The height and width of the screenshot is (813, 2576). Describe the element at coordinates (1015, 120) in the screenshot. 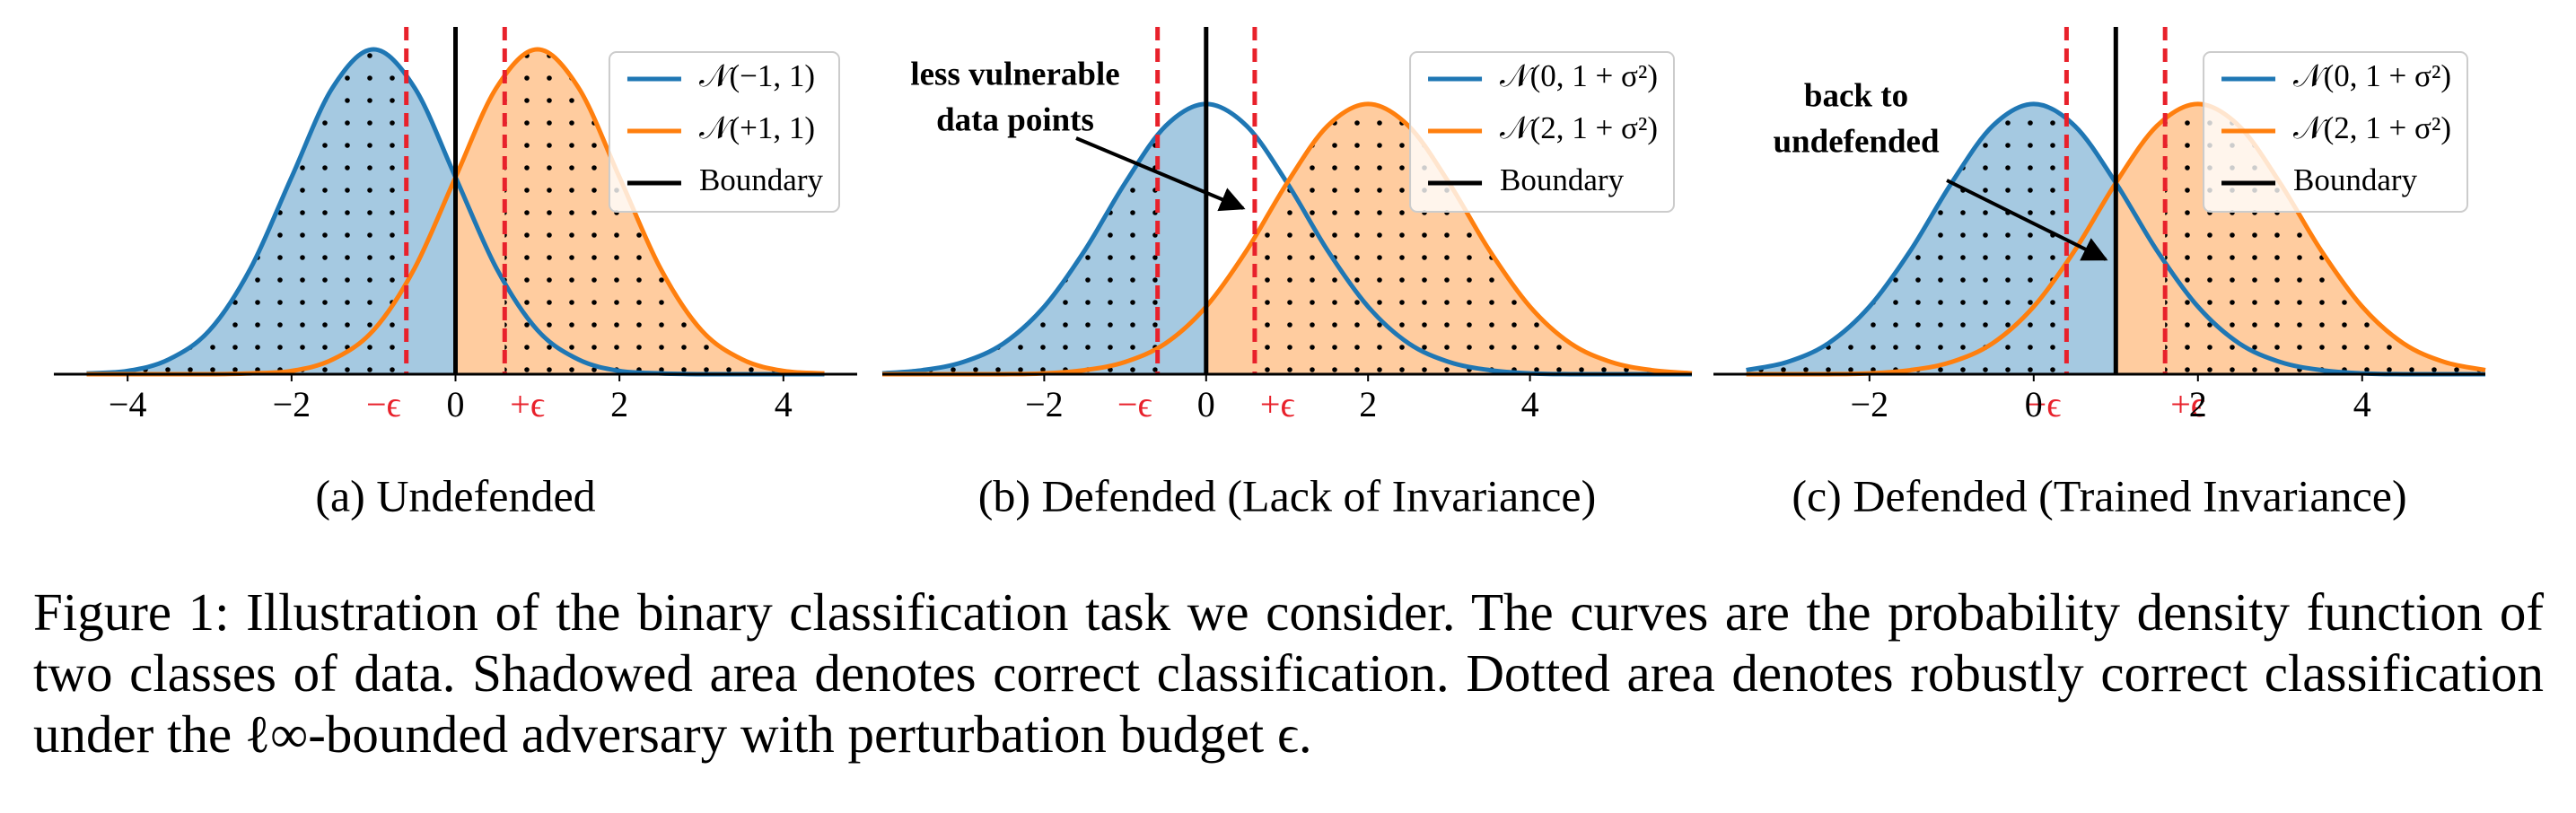

I see `annotation-text: data points` at that location.